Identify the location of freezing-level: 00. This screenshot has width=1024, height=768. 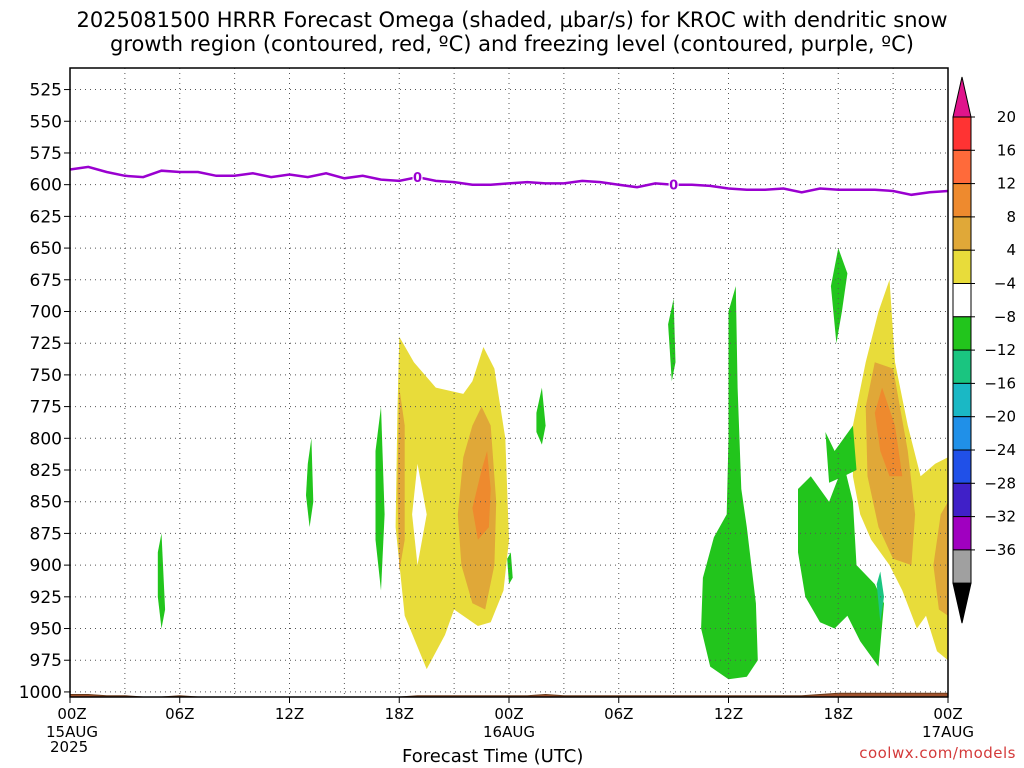
(509, 181).